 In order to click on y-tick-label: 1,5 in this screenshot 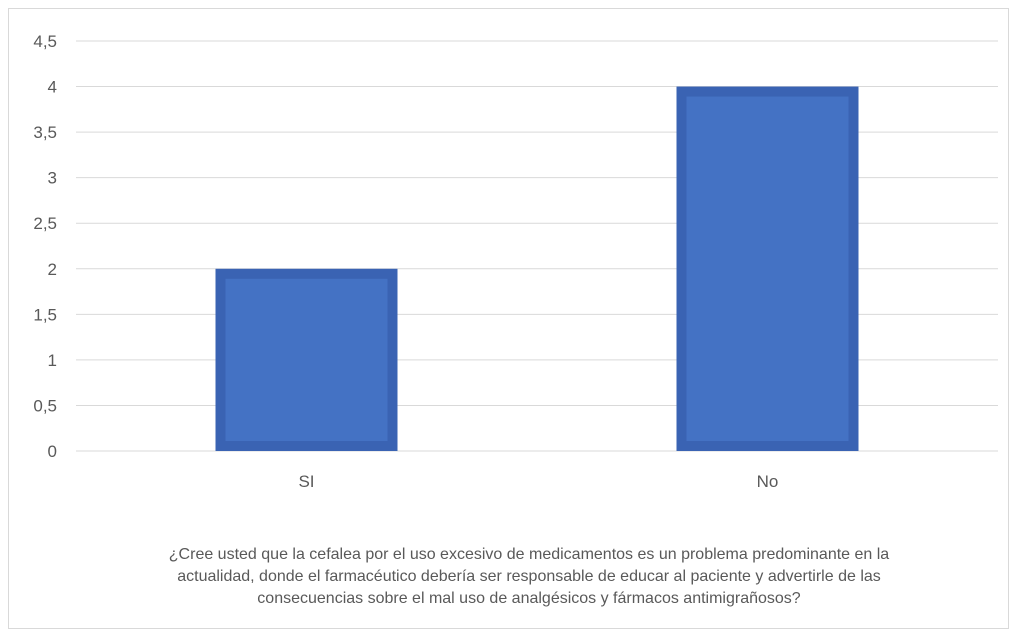, I will do `click(45, 314)`.